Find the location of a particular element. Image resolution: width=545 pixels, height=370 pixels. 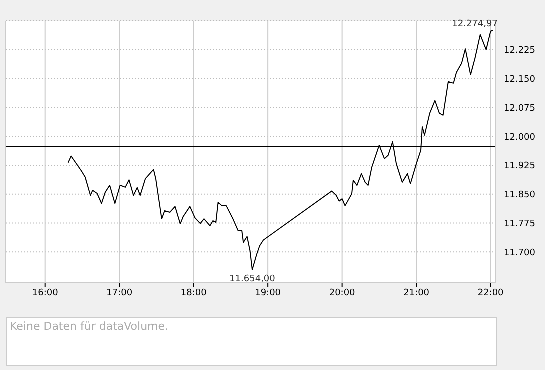

y-tick-label: 11.775 is located at coordinates (520, 224).